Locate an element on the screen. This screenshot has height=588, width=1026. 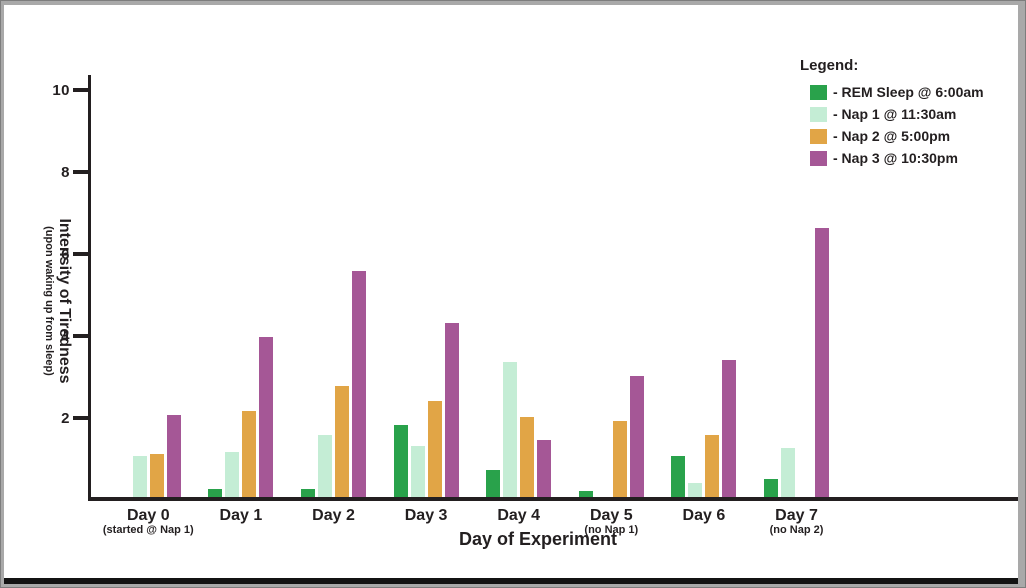
y-axis-line is located at coordinates (89, 288).